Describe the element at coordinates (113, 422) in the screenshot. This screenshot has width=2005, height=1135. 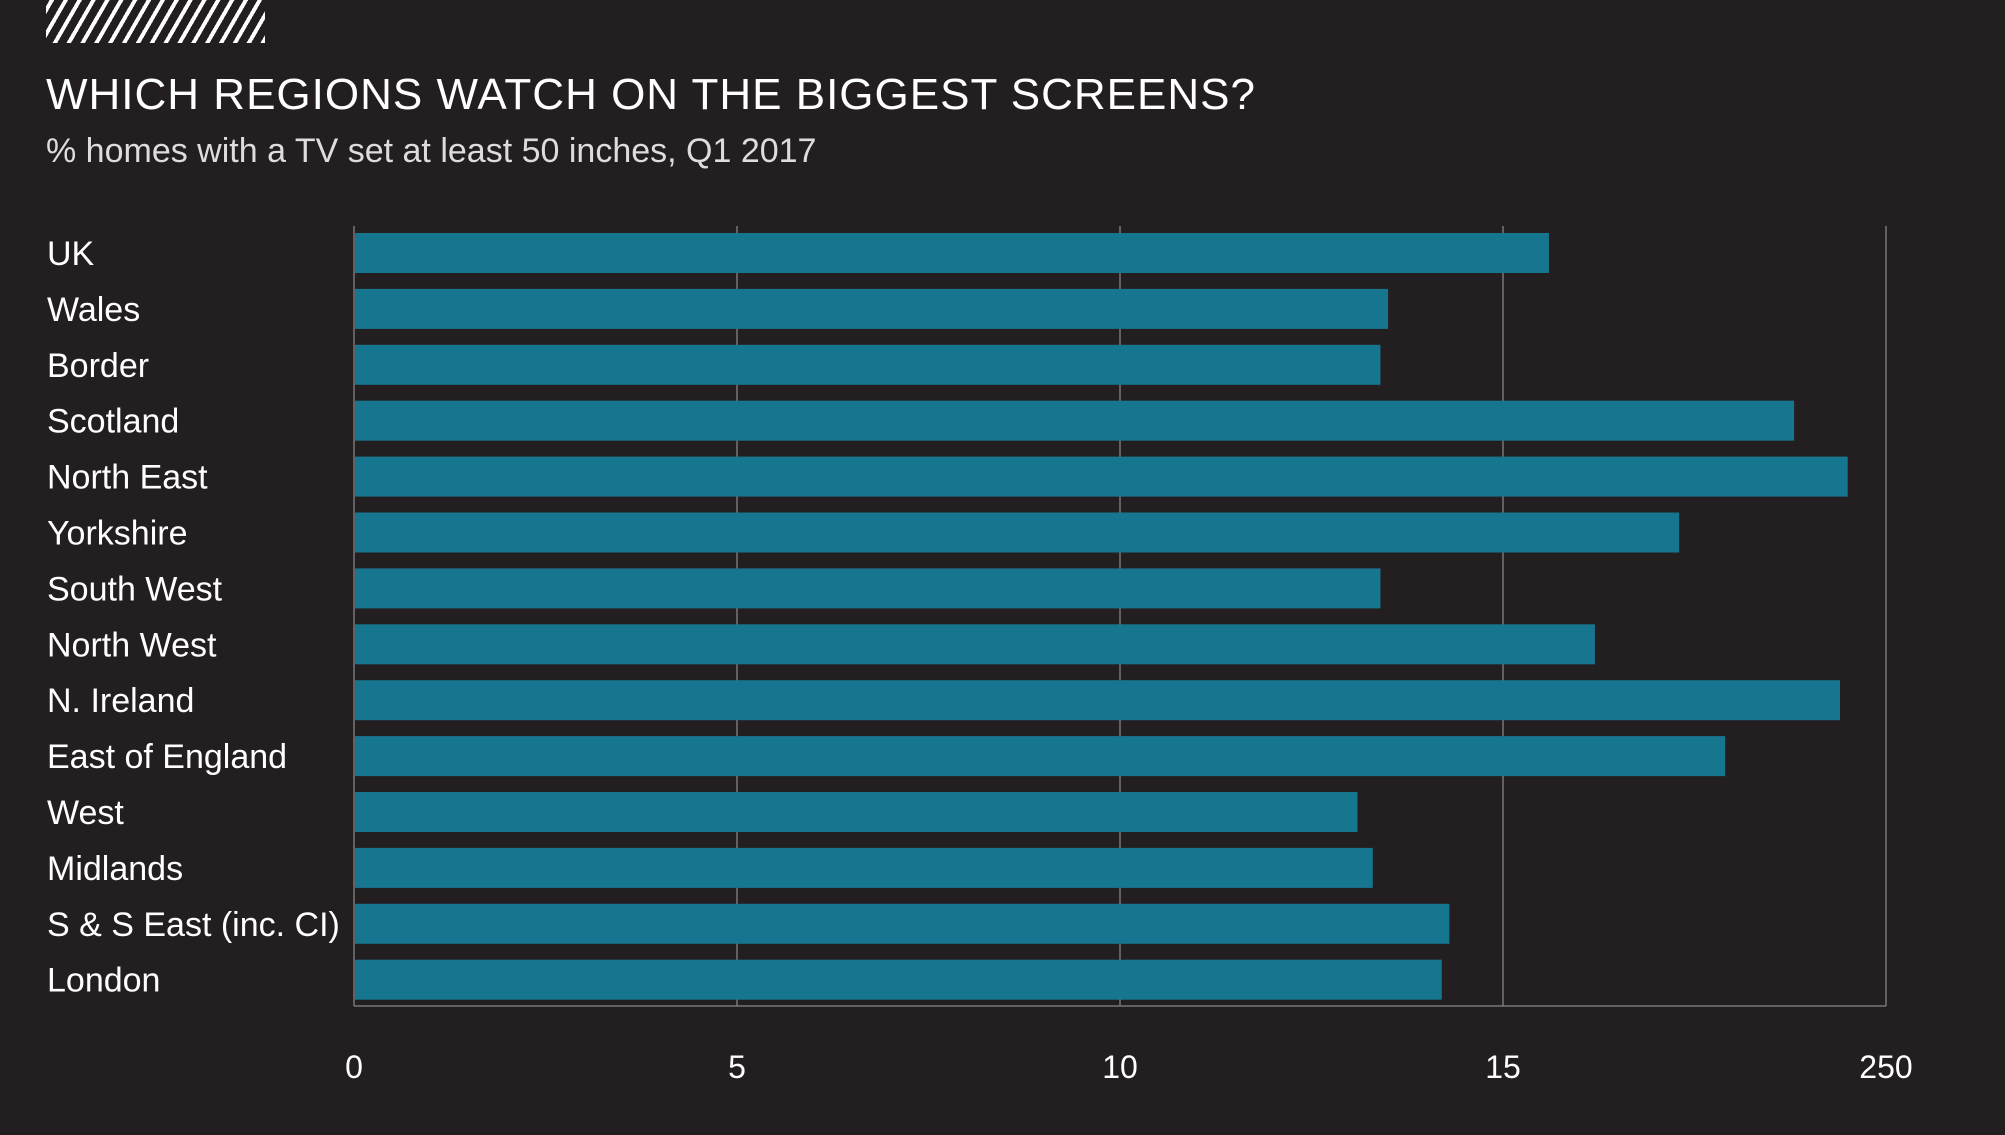
I see `category-label: Scotland` at that location.